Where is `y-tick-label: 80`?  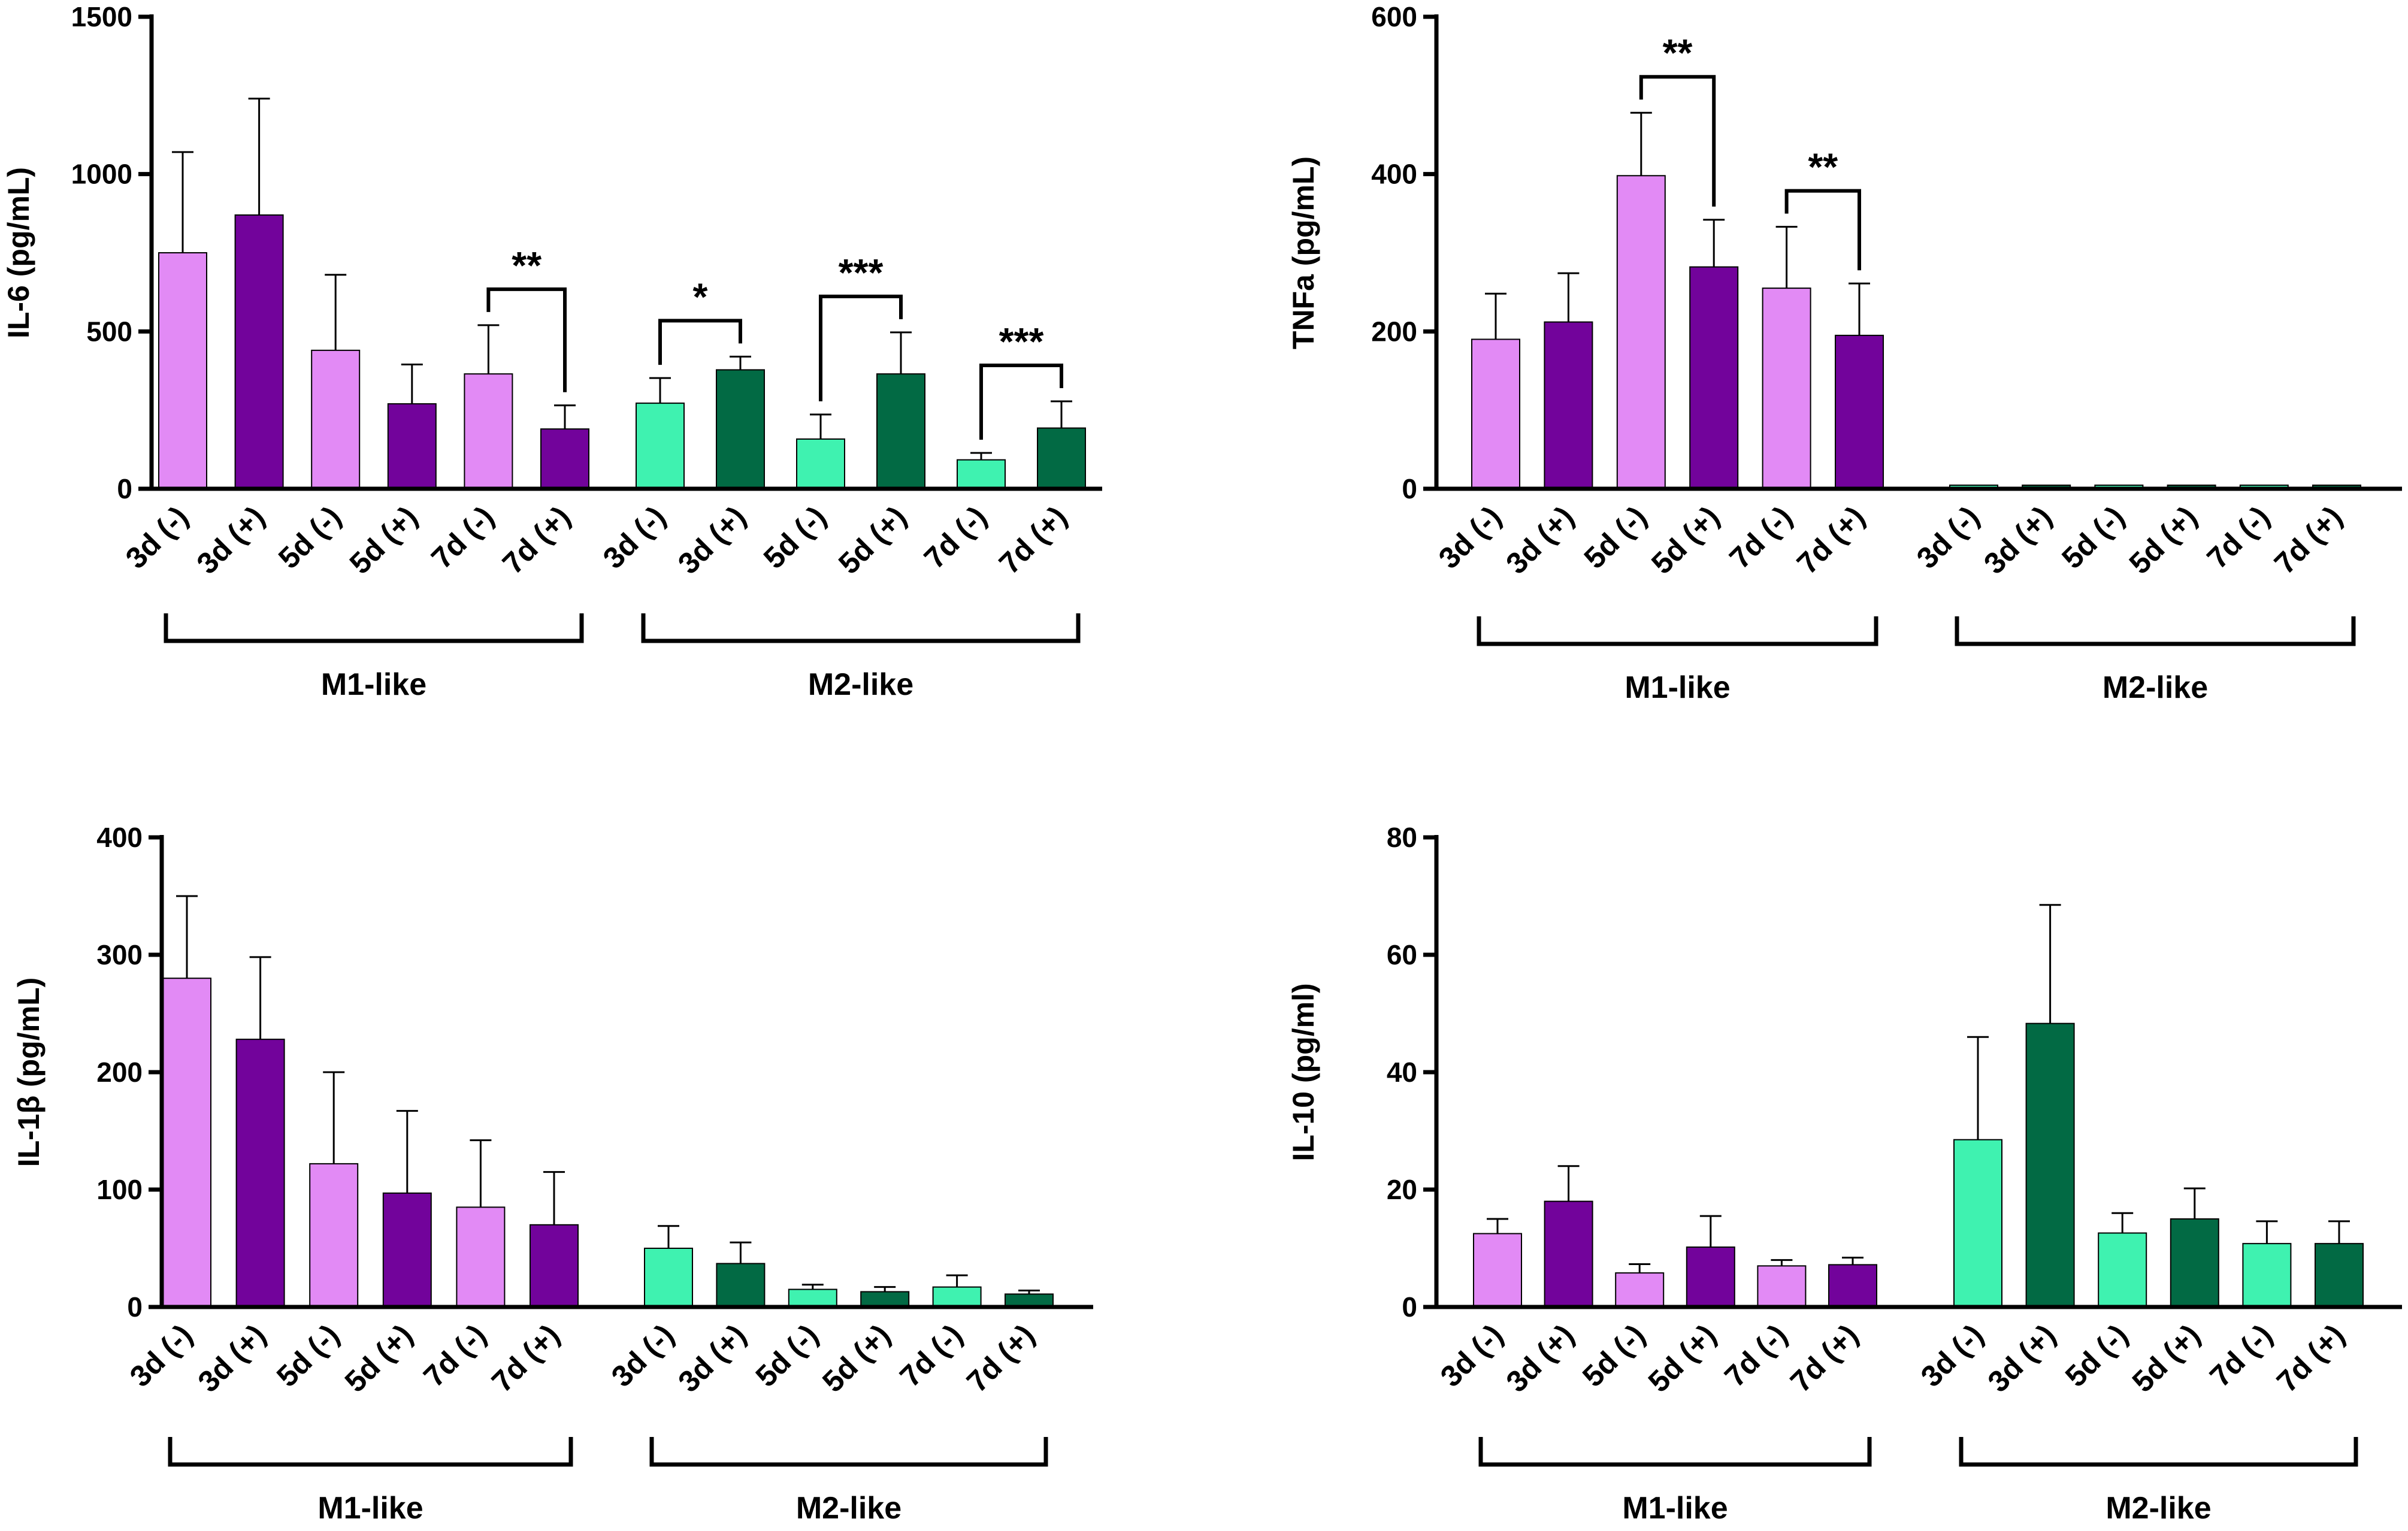 y-tick-label: 80 is located at coordinates (1402, 838).